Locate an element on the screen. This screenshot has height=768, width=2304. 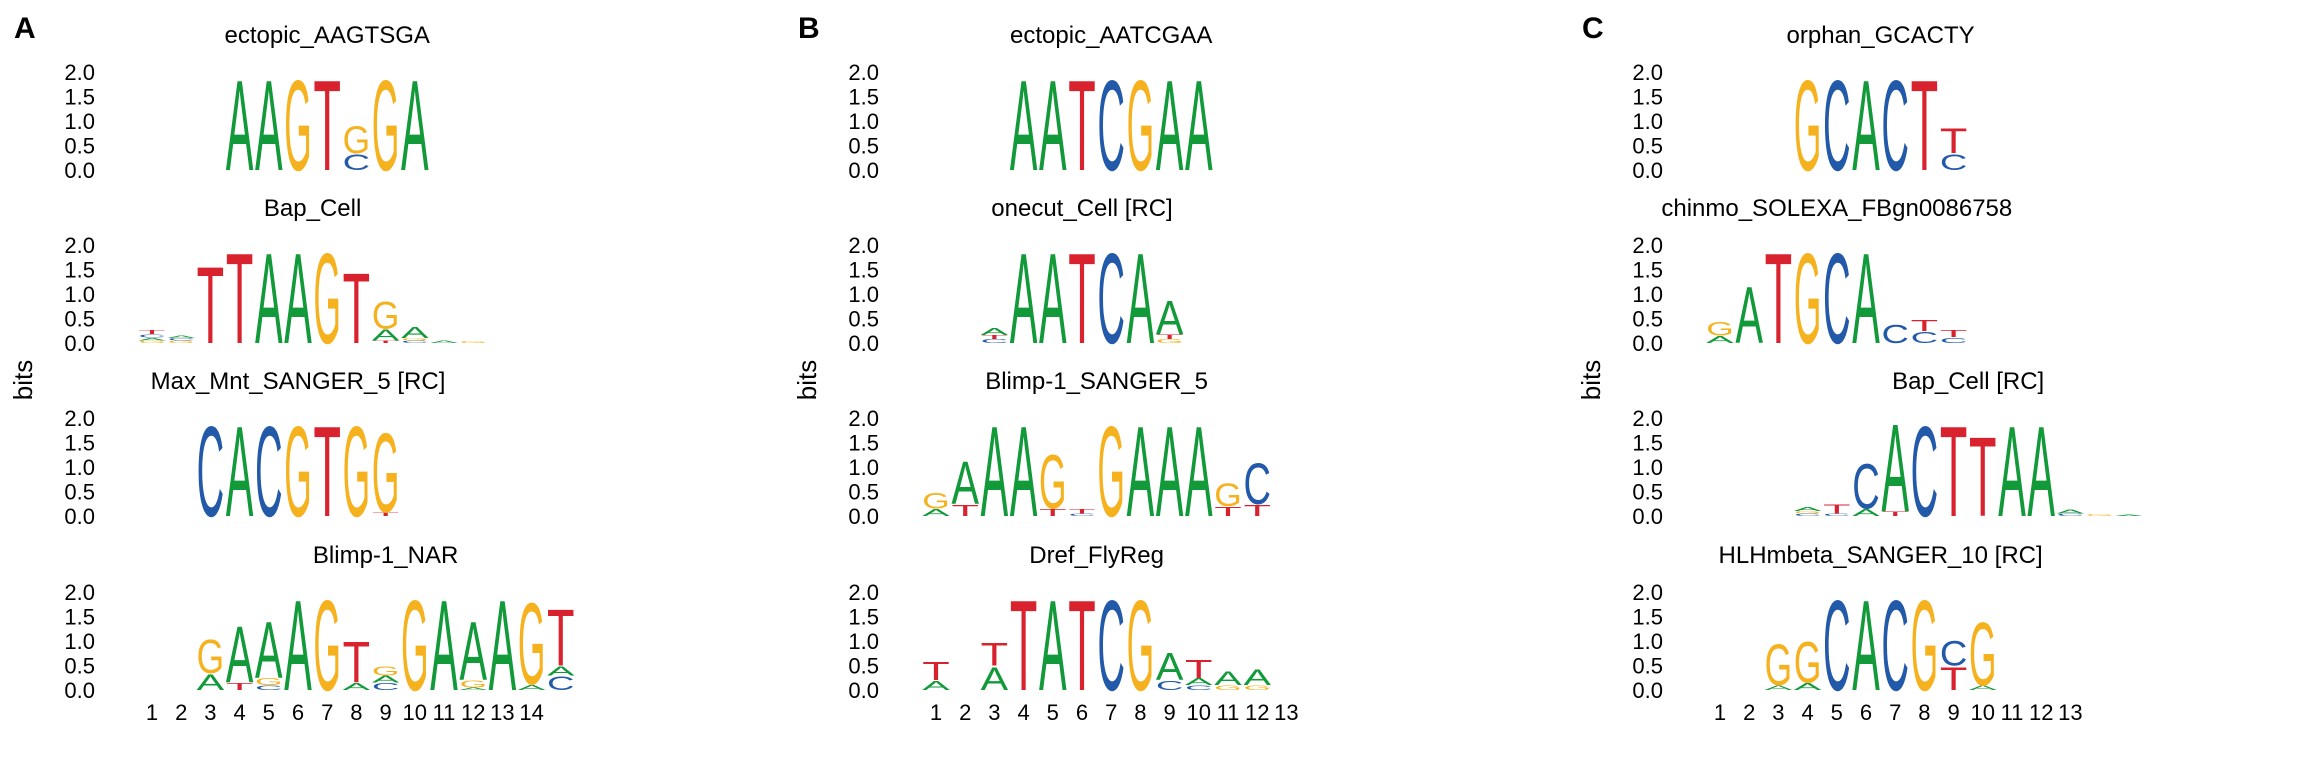
x-tick-label: 11 is located at coordinates (2012, 712).